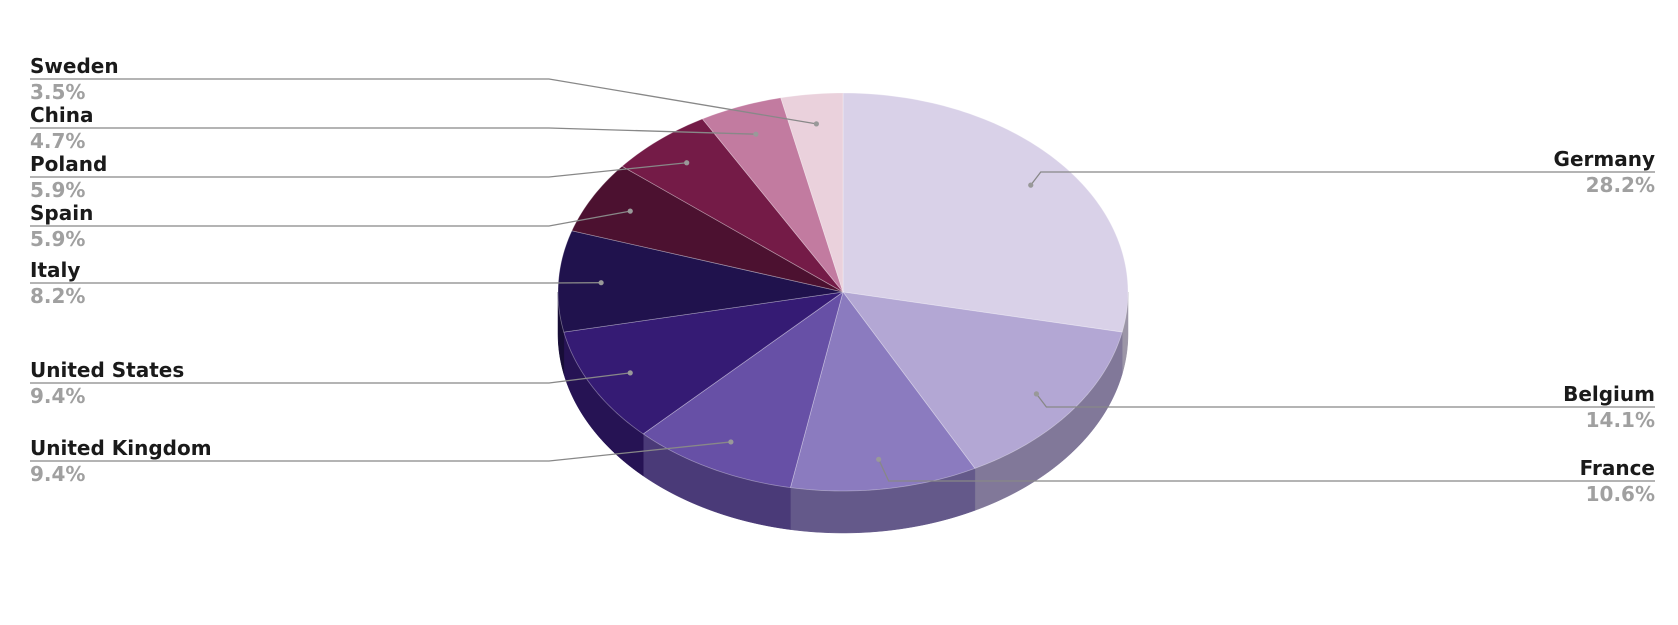 The height and width of the screenshot is (625, 1678). I want to click on slice-label-united-states: United States, so click(107, 370).